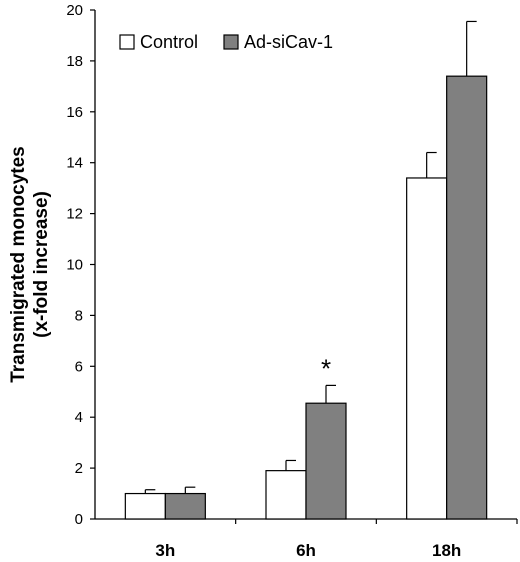 Image resolution: width=520 pixels, height=562 pixels. I want to click on bar-control-3h, so click(145, 506).